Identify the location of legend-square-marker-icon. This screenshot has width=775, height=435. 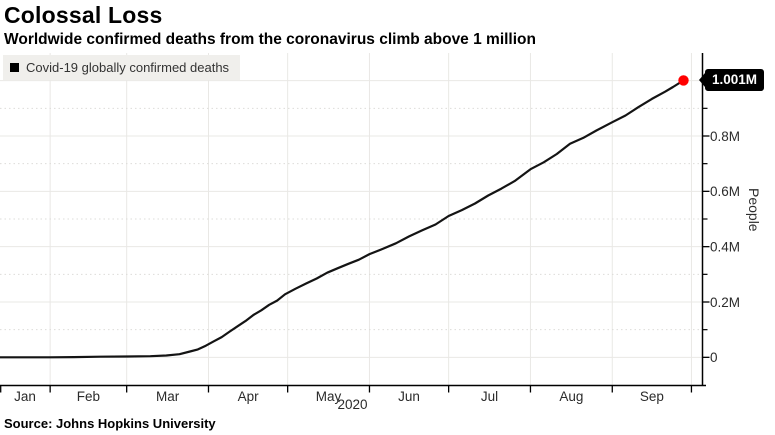
(14, 67).